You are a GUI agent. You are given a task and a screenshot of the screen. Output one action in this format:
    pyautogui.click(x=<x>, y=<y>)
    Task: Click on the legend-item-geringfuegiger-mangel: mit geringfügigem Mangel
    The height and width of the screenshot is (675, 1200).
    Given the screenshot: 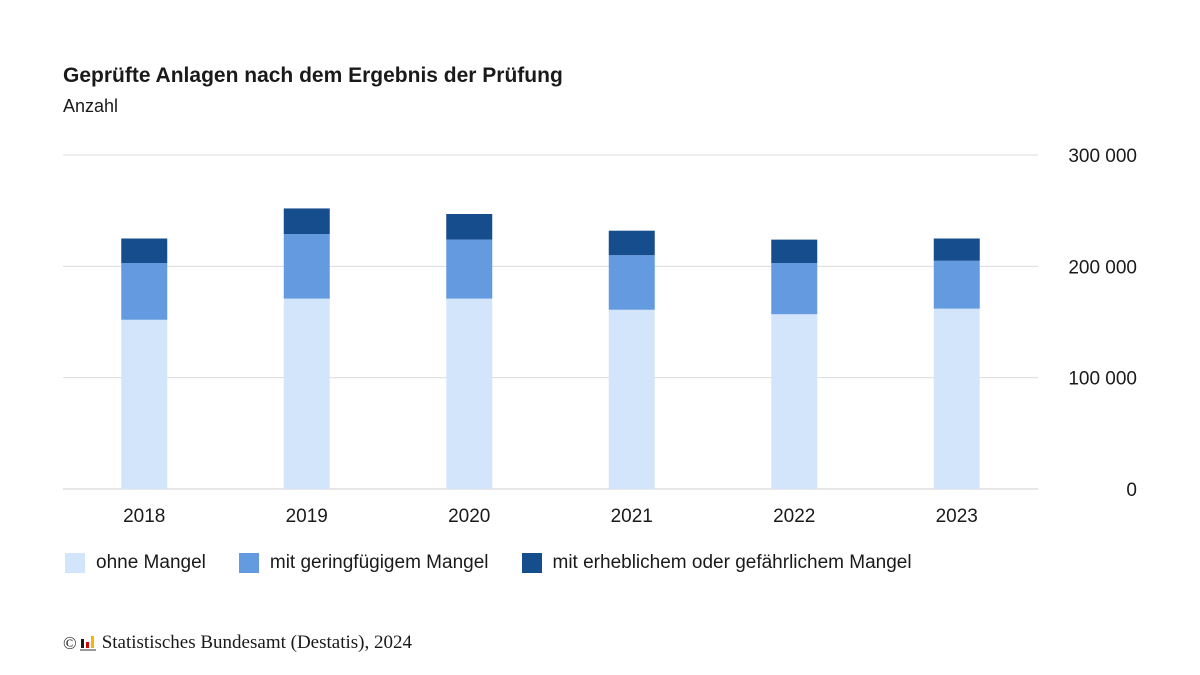 What is the action you would take?
    pyautogui.click(x=363, y=563)
    